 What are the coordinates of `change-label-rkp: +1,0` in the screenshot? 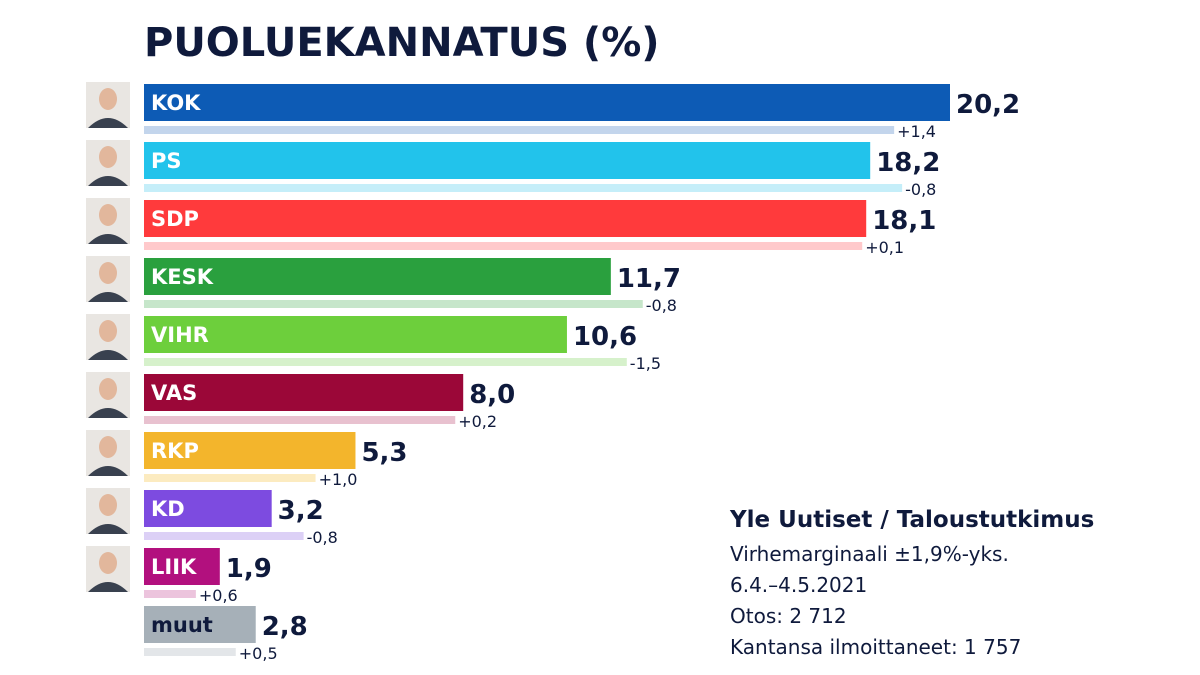 It's located at (338, 479).